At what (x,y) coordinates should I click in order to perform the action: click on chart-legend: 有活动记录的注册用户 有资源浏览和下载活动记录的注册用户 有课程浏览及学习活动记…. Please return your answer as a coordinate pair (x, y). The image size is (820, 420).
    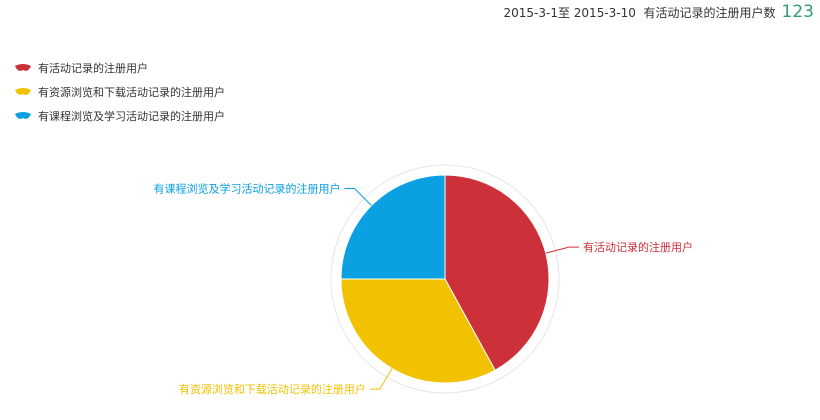
    Looking at the image, I should click on (119, 92).